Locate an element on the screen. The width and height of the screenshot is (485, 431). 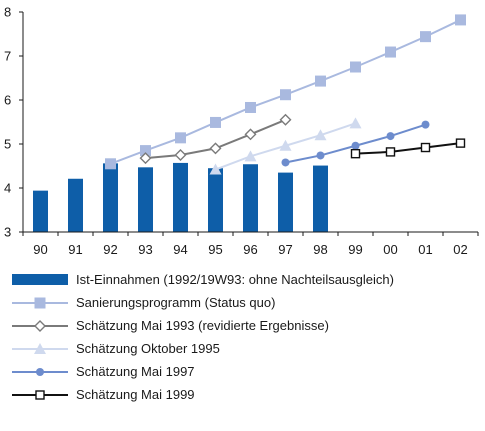
x-tick-label: 92 is located at coordinates (110, 249).